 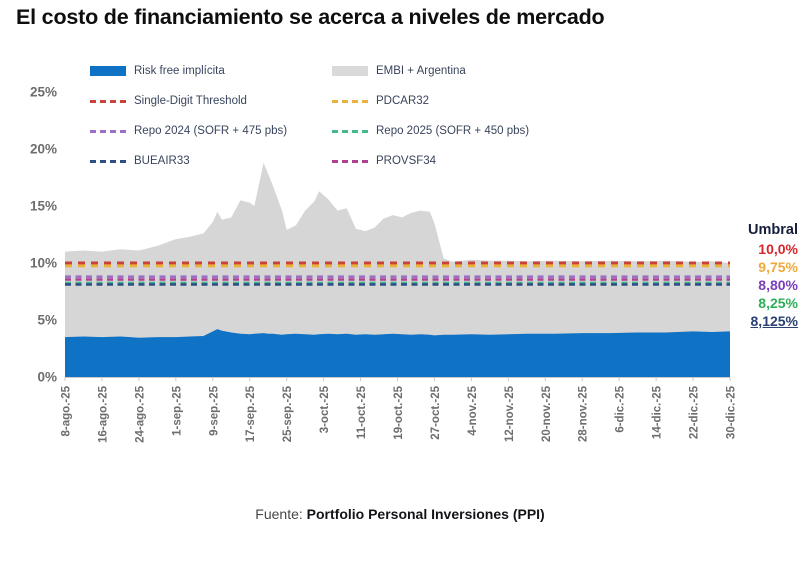 I want to click on x-tick-label: 9-sep.-25, so click(x=214, y=410).